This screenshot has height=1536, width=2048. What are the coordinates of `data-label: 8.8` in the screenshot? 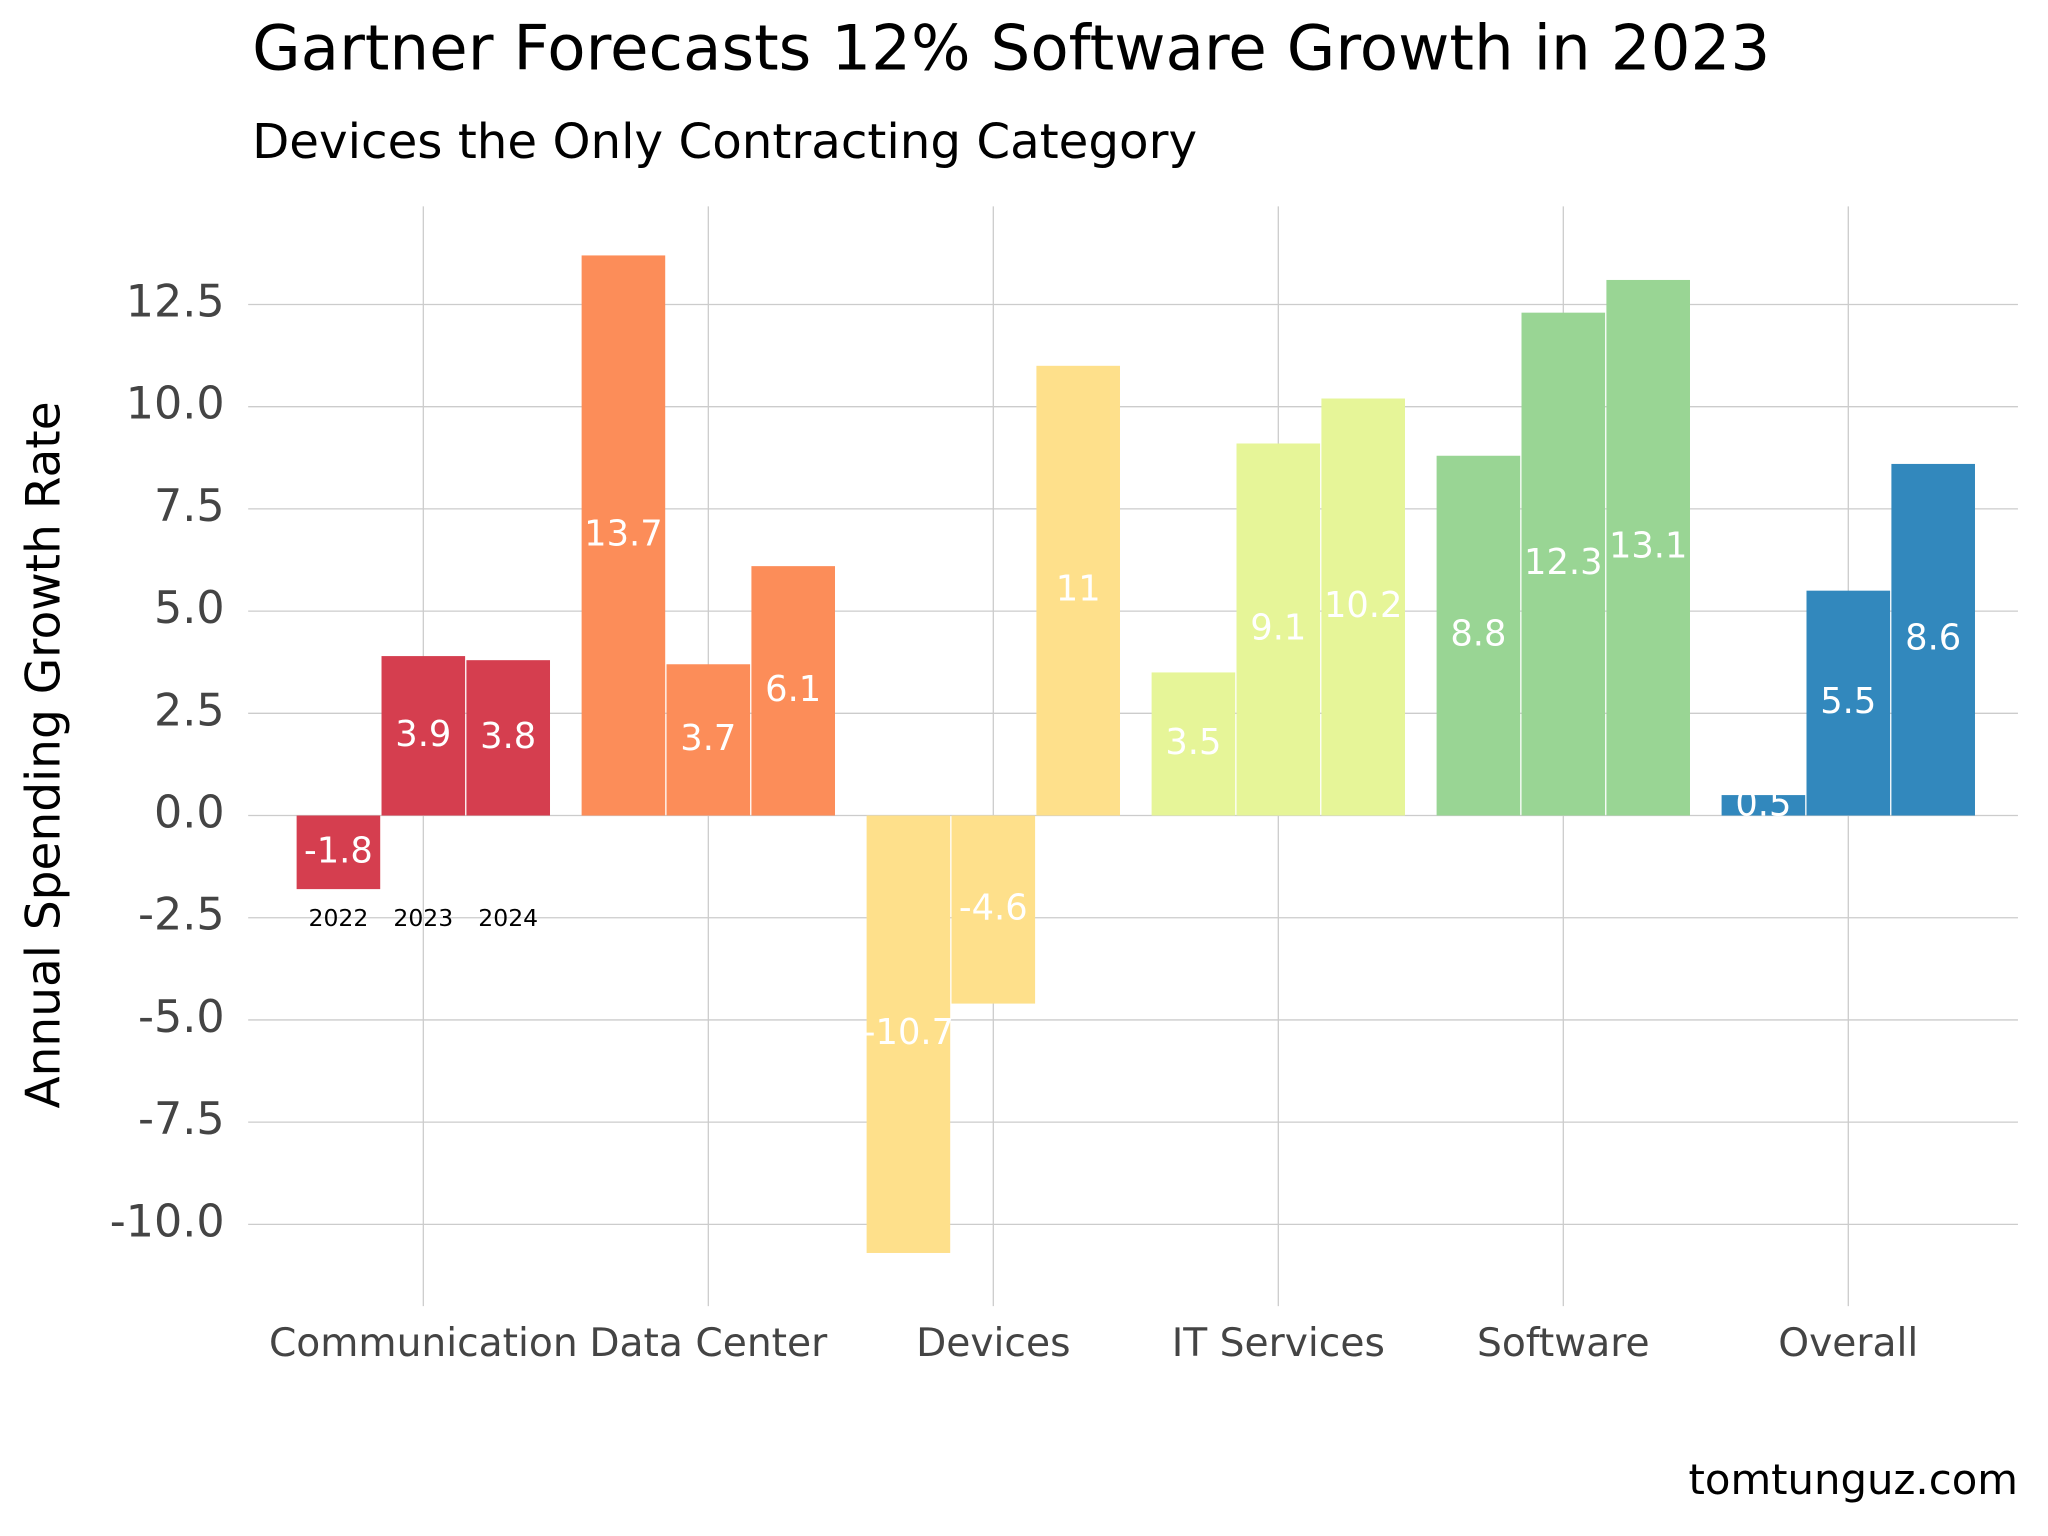 It's located at (1478, 634).